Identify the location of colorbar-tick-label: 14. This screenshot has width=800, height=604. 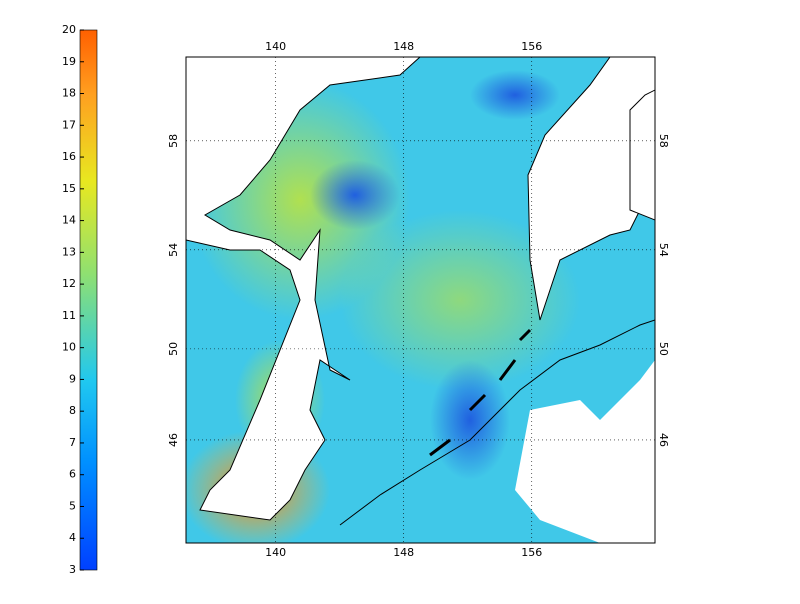
(69, 220).